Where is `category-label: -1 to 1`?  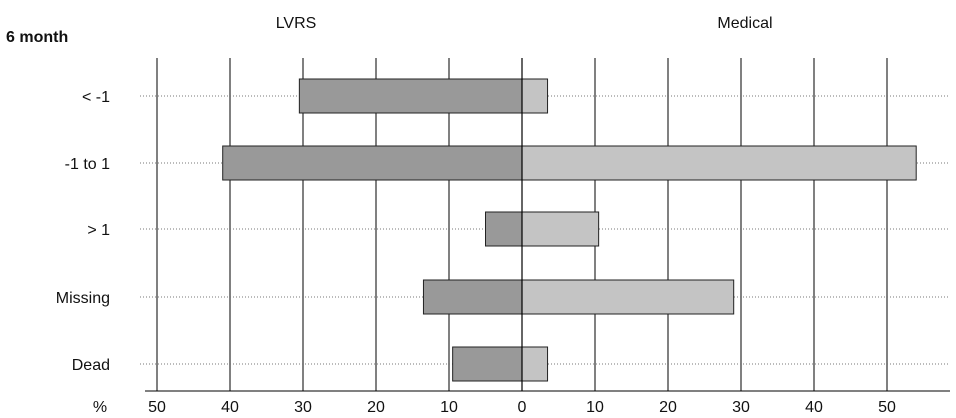 category-label: -1 to 1 is located at coordinates (87, 164).